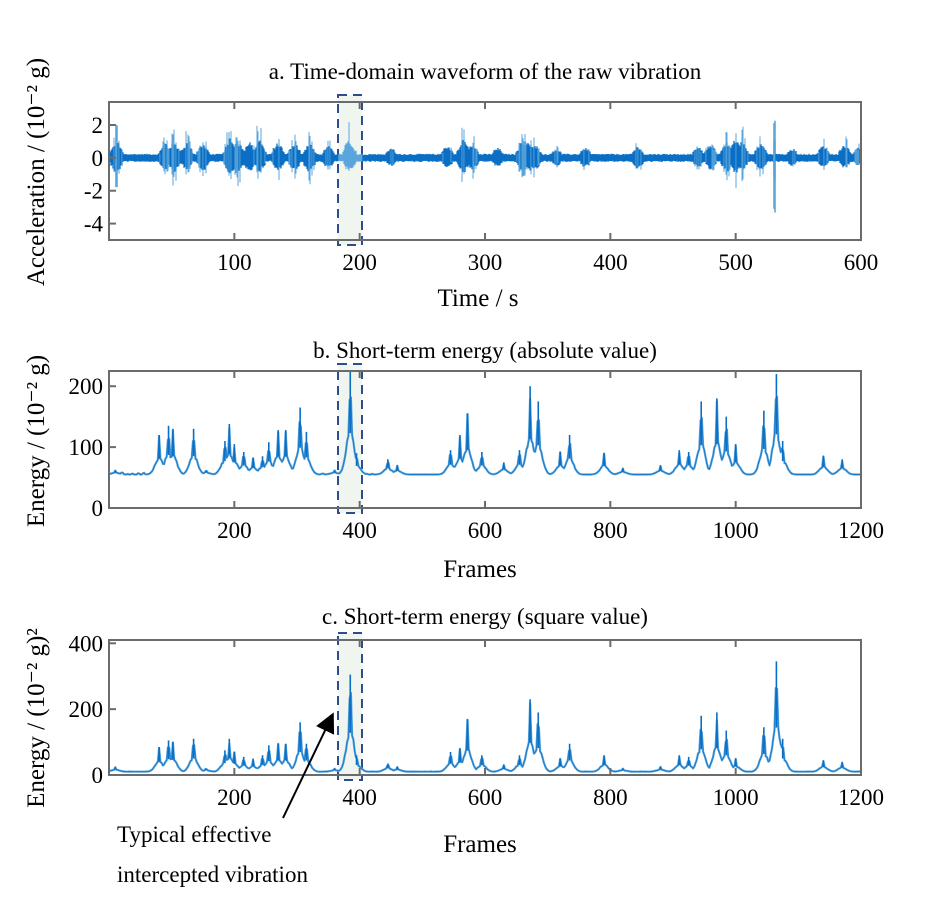 The image size is (930, 910). Describe the element at coordinates (36, 172) in the screenshot. I see `panel-a-ylabel: Acceleration / (10⁻² g)` at that location.